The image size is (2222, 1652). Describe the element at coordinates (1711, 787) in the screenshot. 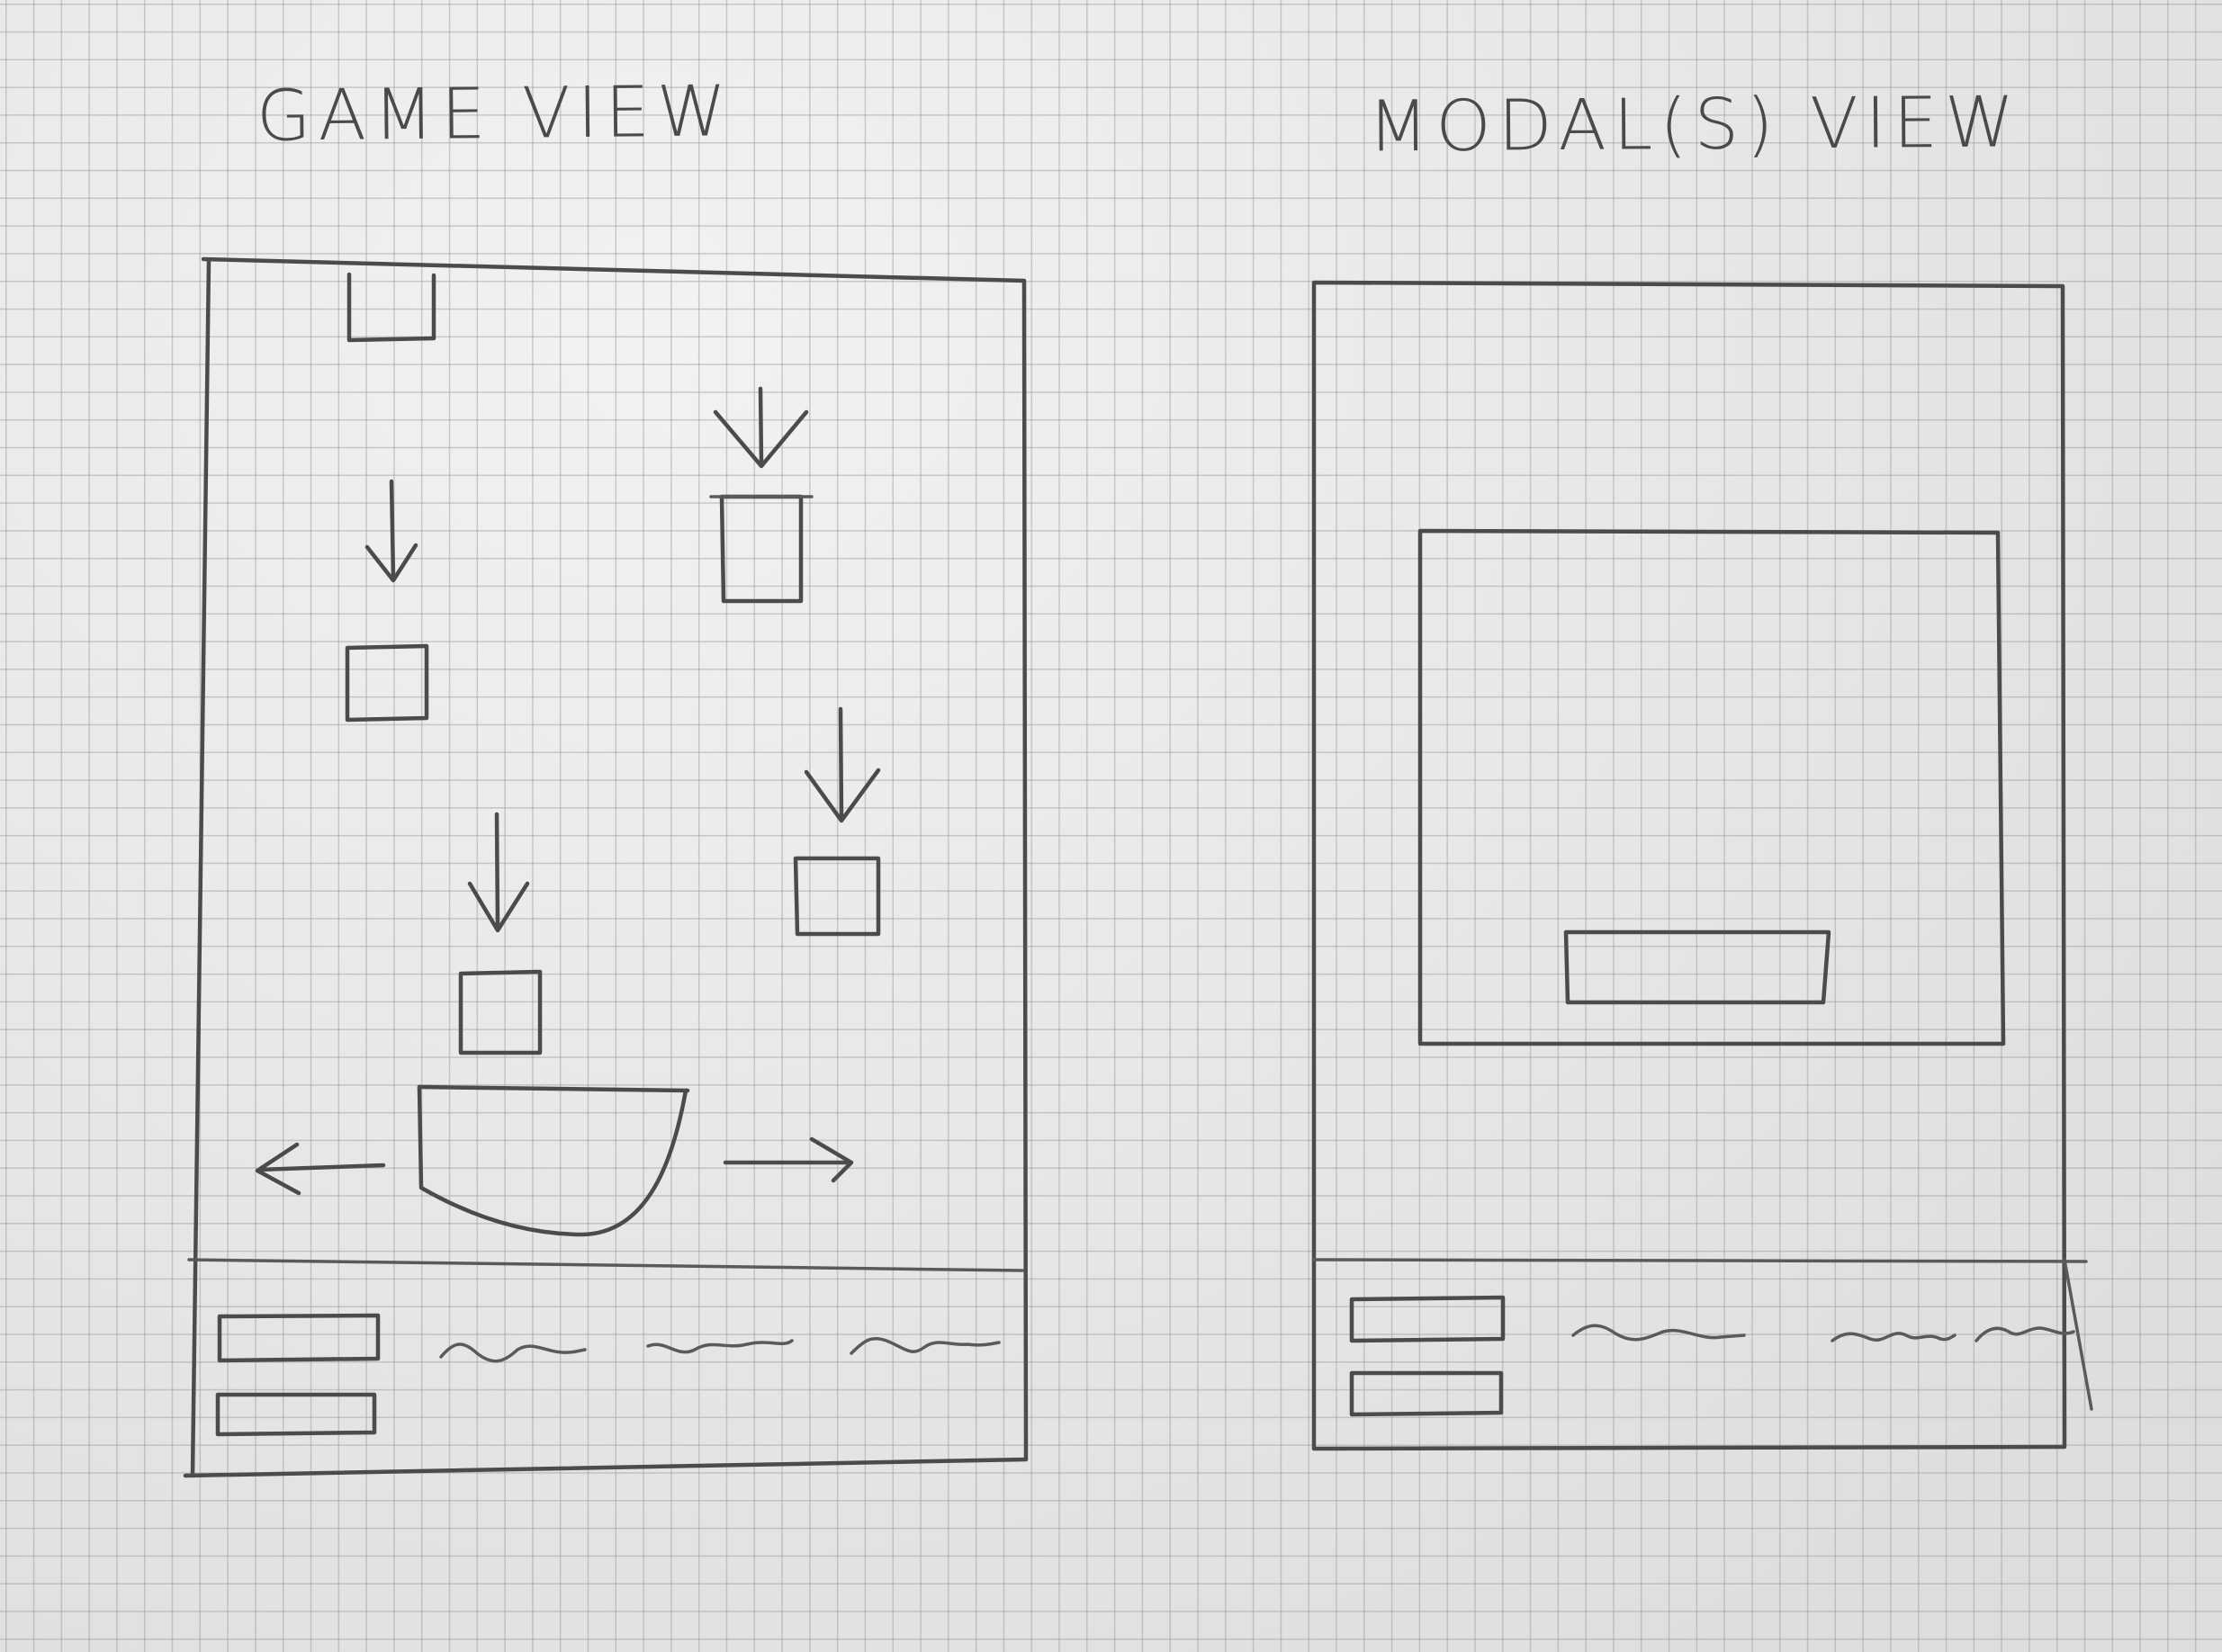

I see `modal-dialog` at that location.